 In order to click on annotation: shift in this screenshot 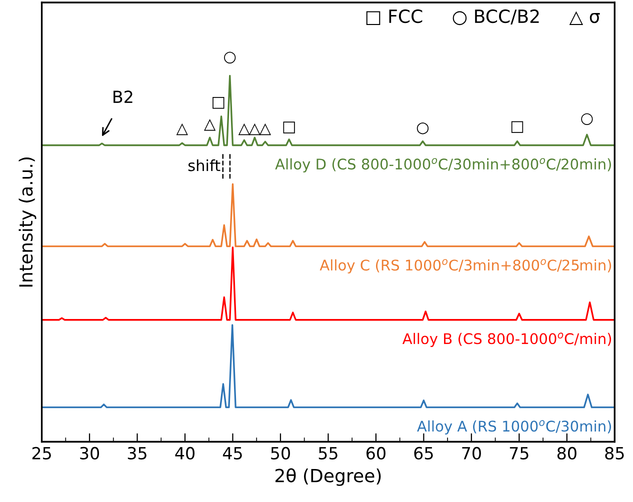, I will do `click(204, 165)`.